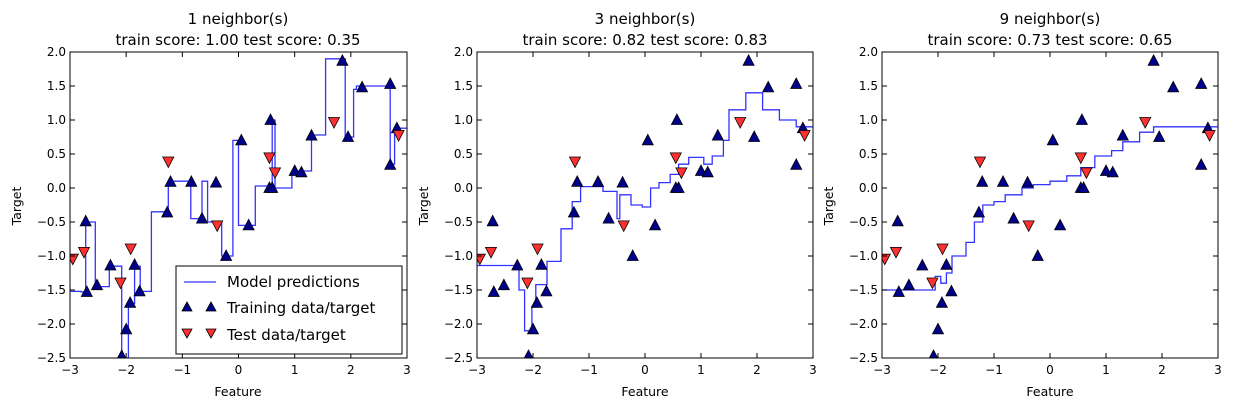  What do you see at coordinates (1049, 40) in the screenshot?
I see `panel-3-subtitle: train score: 0.73 test score: 0.65` at bounding box center [1049, 40].